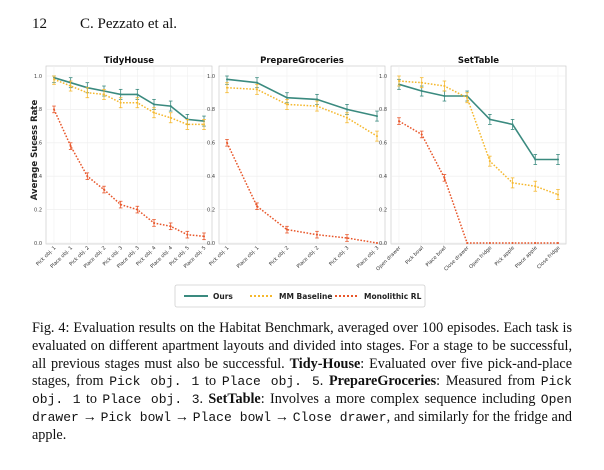 The image size is (604, 470). I want to click on x-tick-label: Pick apple, so click(505, 256).